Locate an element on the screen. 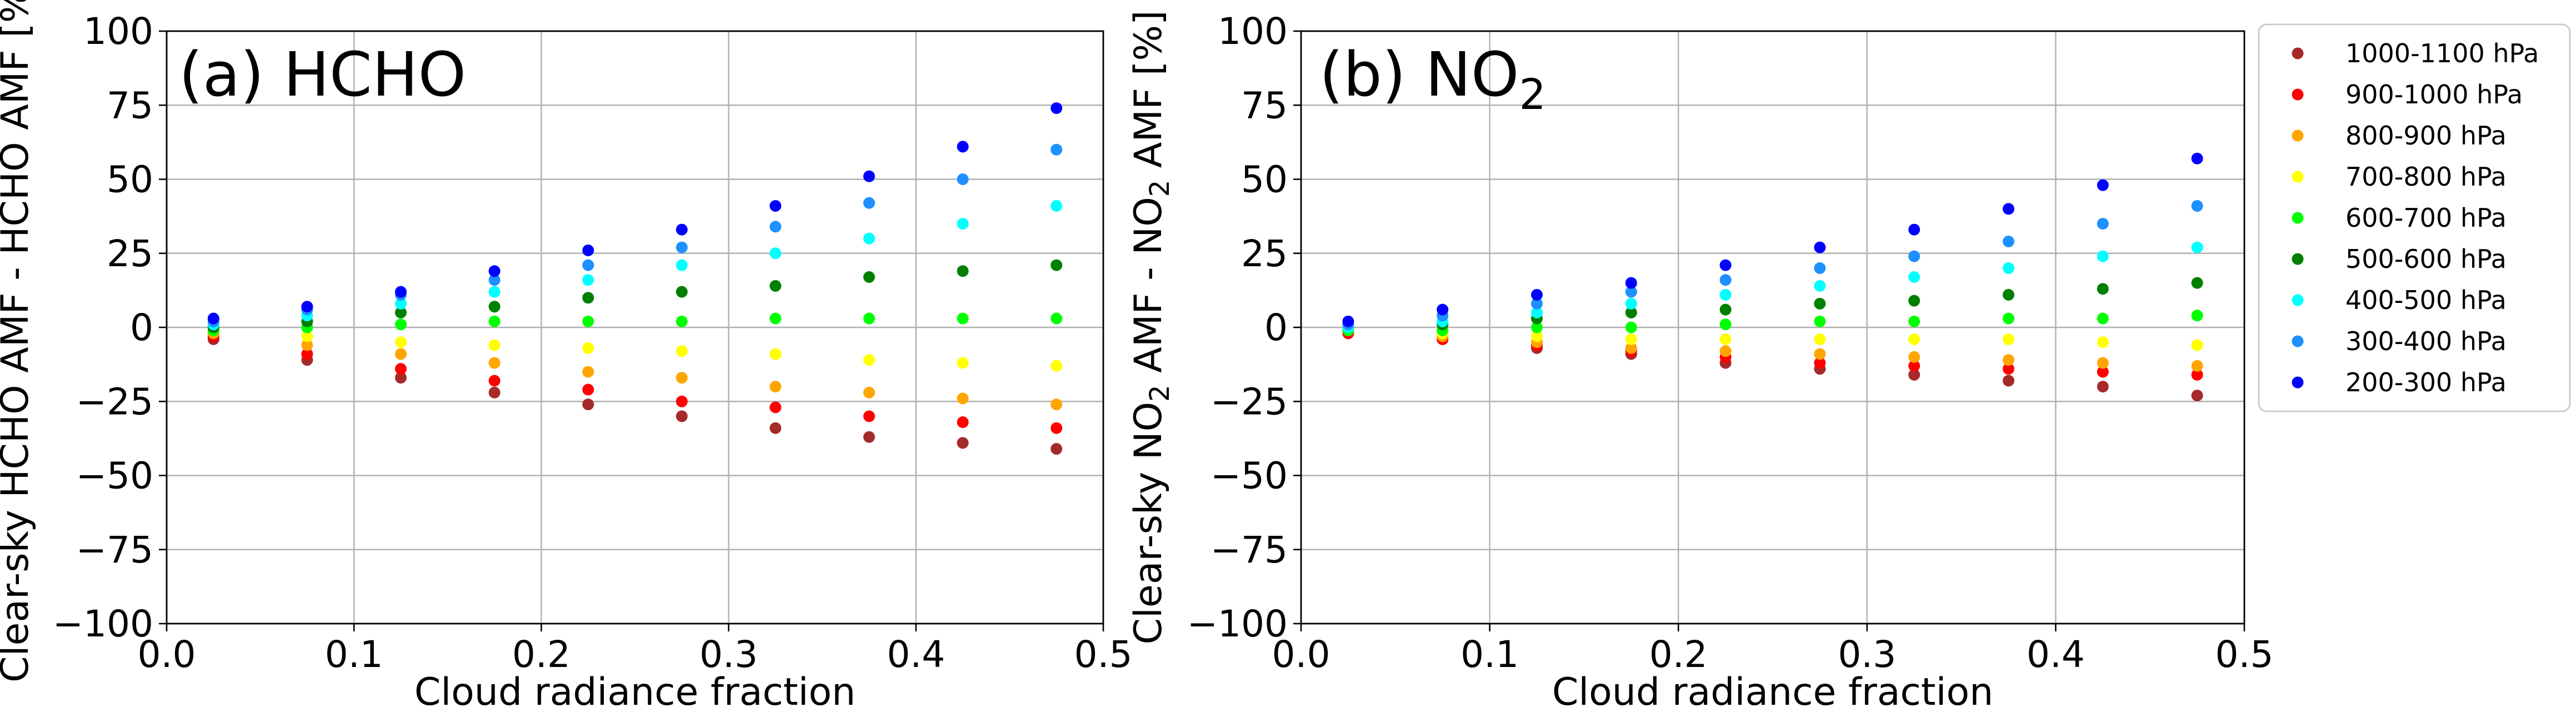 The height and width of the screenshot is (717, 2576). x-axis-label: Cloud radiance fraction is located at coordinates (635, 692).